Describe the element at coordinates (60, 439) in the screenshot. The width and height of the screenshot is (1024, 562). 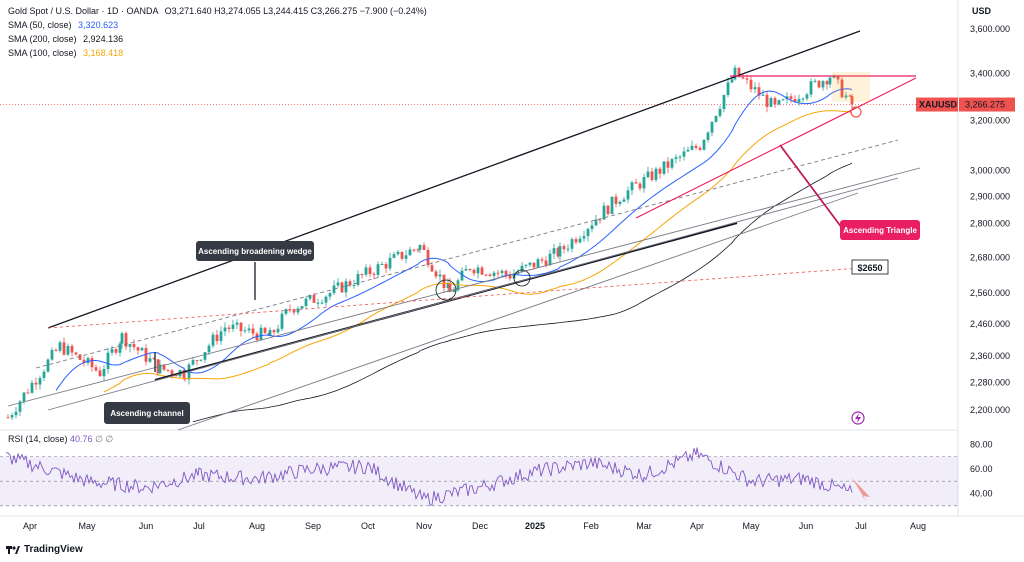
I see `rsi-legend: RSI (14, close) 40.76 ∅ ∅` at that location.